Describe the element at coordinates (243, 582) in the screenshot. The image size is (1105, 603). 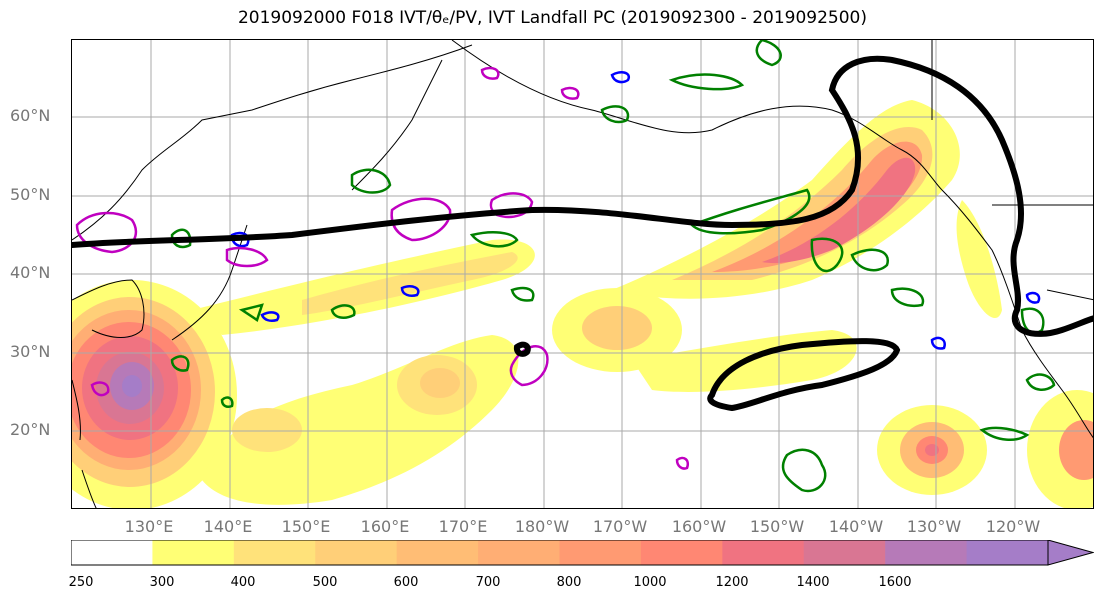
I see `cb-label-400: 400` at that location.